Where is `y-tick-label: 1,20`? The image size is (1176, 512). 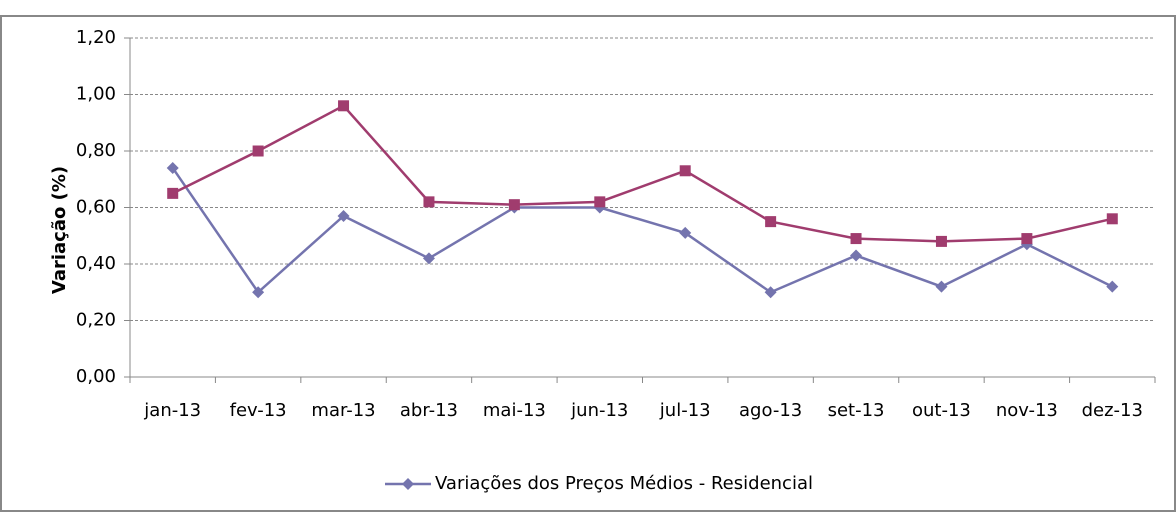
y-tick-label: 1,20 is located at coordinates (96, 37).